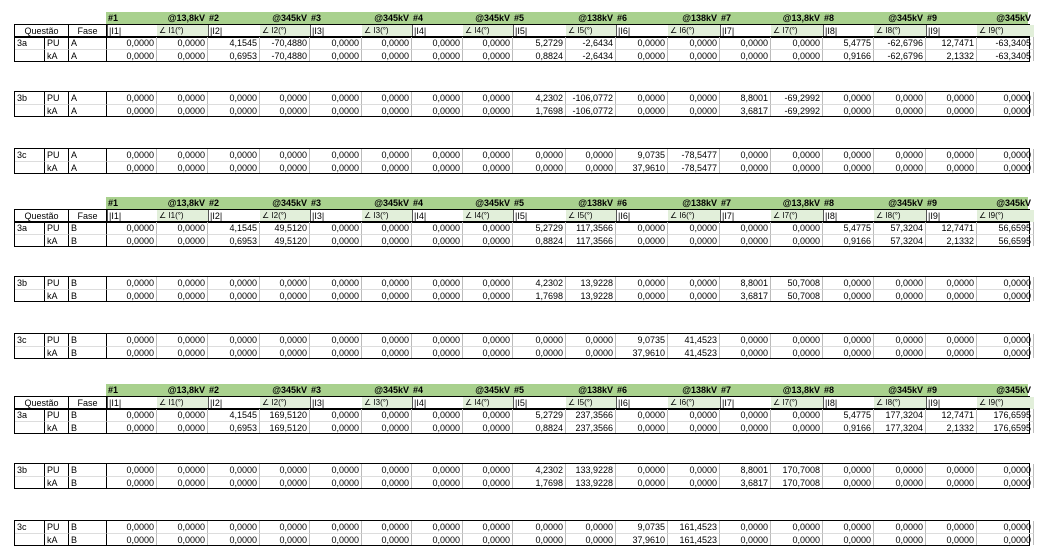 This screenshot has width=1050, height=547. I want to click on value-cell: 0,9166, so click(848, 240).